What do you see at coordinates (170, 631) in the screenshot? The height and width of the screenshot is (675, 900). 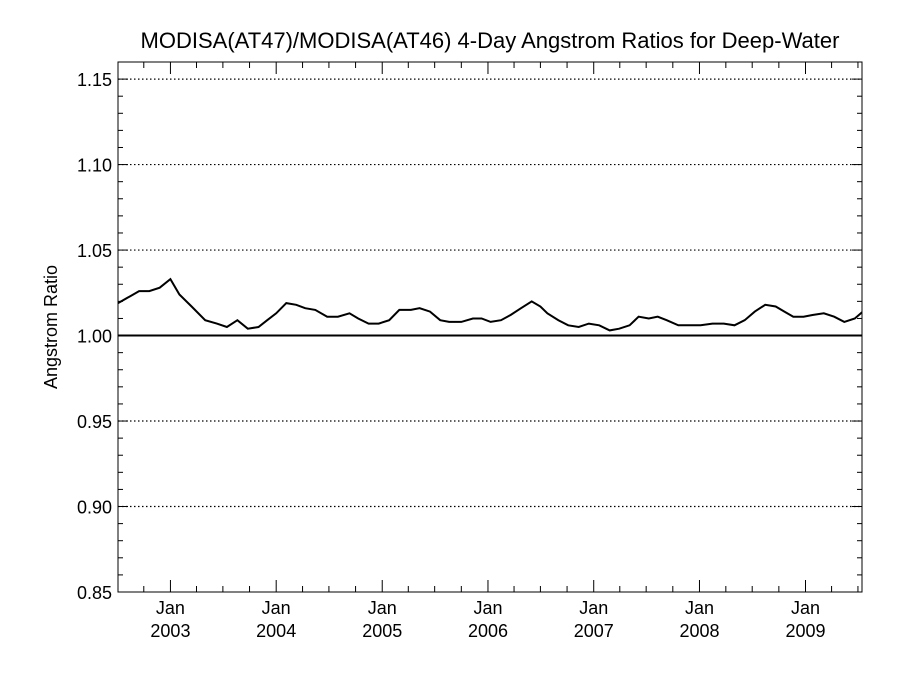 I see `x-tick-year-label: 2003` at bounding box center [170, 631].